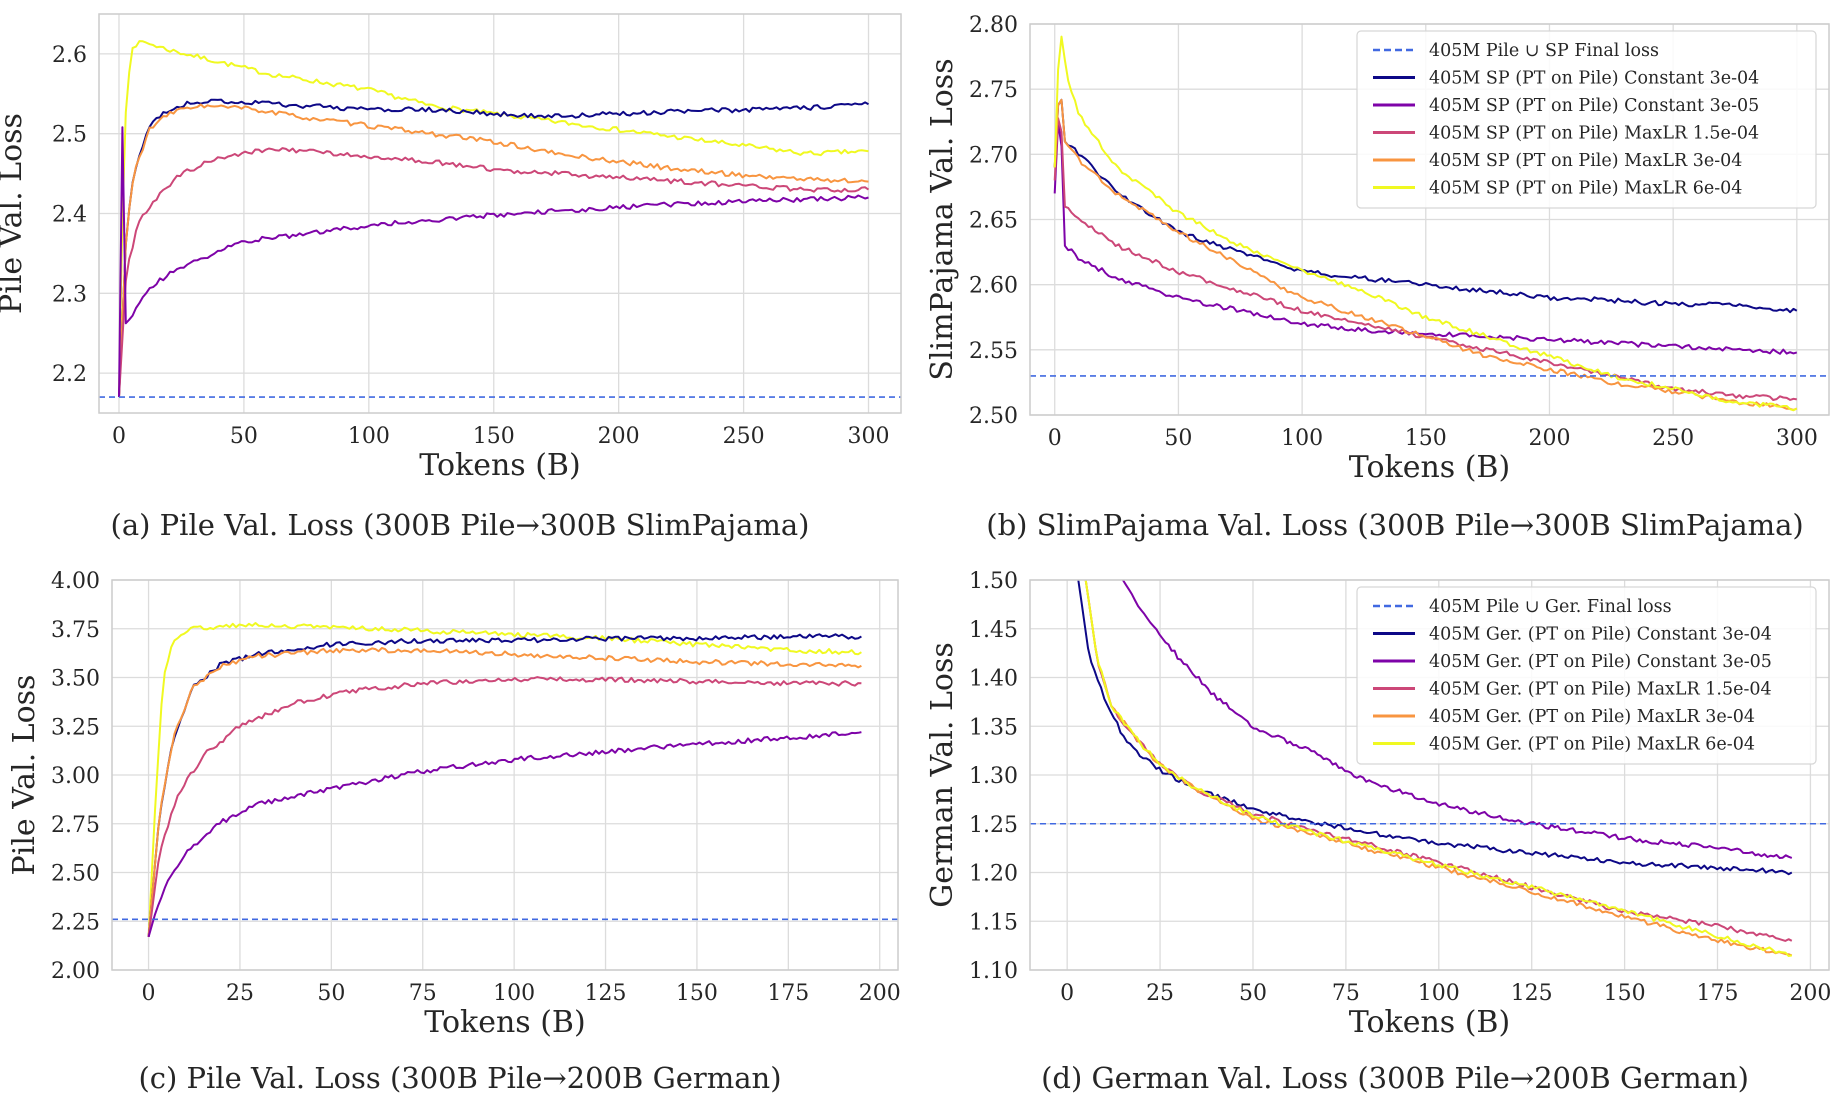 The height and width of the screenshot is (1114, 1839). Describe the element at coordinates (1600, 635) in the screenshot. I see `legend-label: 405M Ger. (PT on Pile) Constant 3e-04` at that location.